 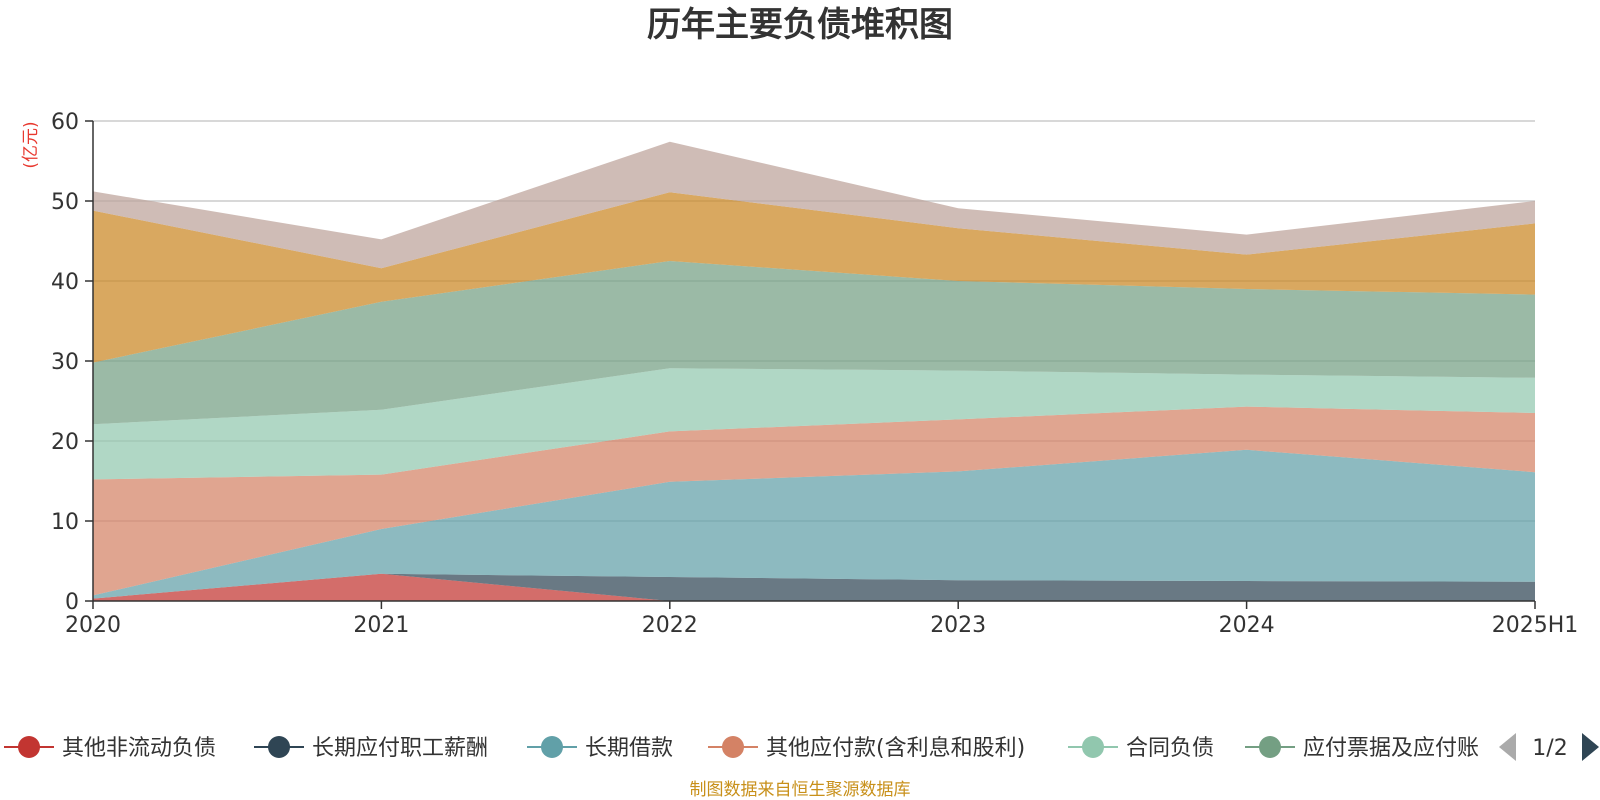 What do you see at coordinates (65, 522) in the screenshot?
I see `y-tick-label: 10` at bounding box center [65, 522].